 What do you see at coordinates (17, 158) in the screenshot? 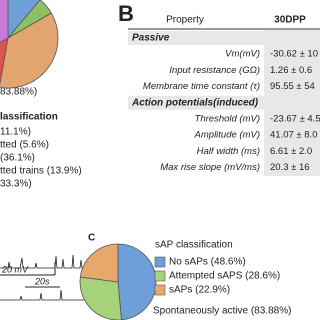
I see `legend-label: (36.1%)` at bounding box center [17, 158].